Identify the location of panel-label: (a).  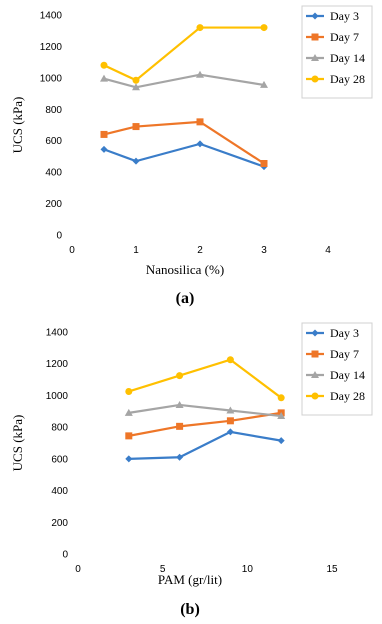
(185, 298).